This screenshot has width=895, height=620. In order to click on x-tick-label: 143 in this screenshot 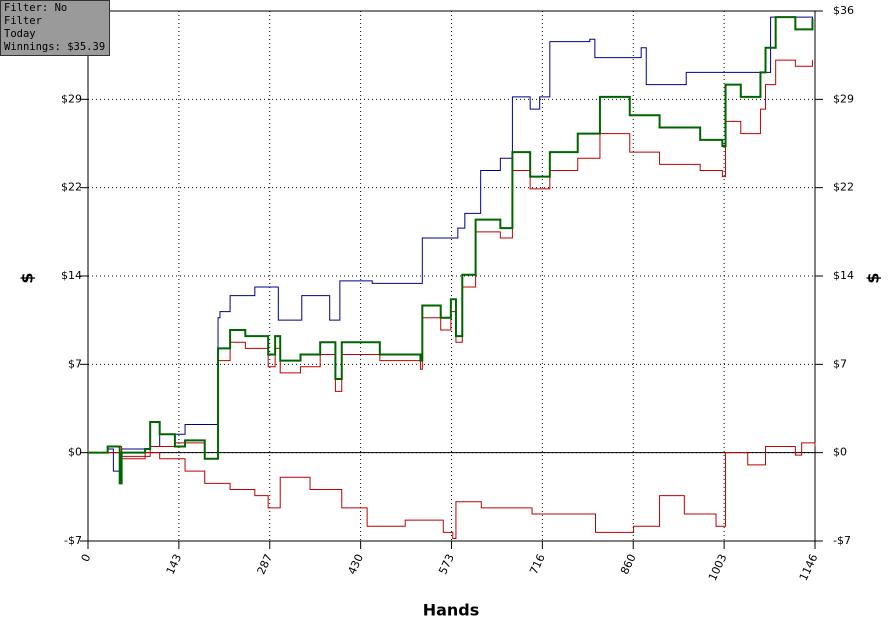, I will do `click(174, 564)`.